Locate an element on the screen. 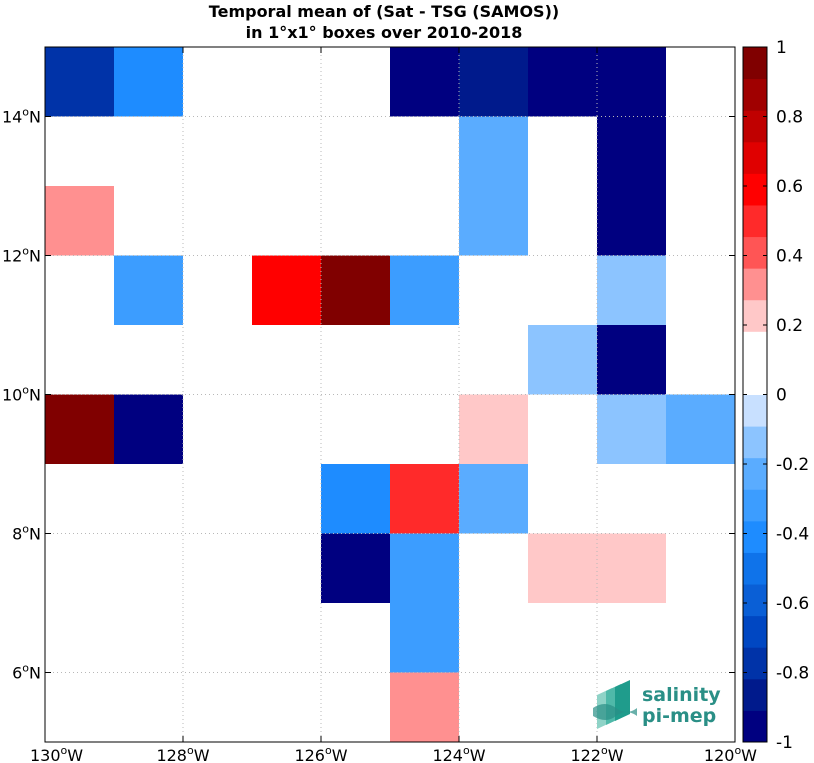 The height and width of the screenshot is (763, 814). y-tick-label: 10oN is located at coordinates (21, 394).